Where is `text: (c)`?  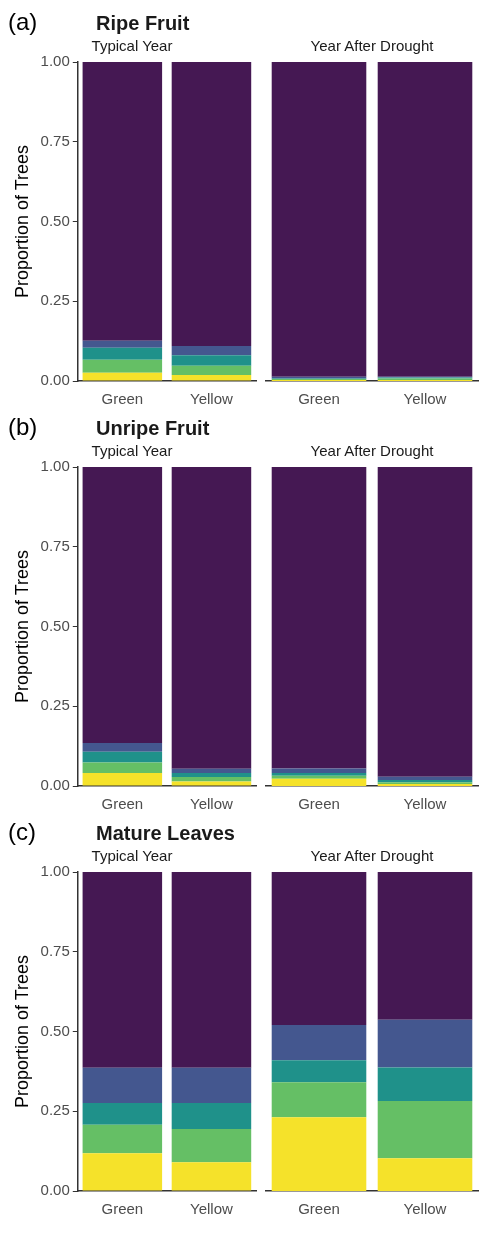 text: (c) is located at coordinates (22, 832).